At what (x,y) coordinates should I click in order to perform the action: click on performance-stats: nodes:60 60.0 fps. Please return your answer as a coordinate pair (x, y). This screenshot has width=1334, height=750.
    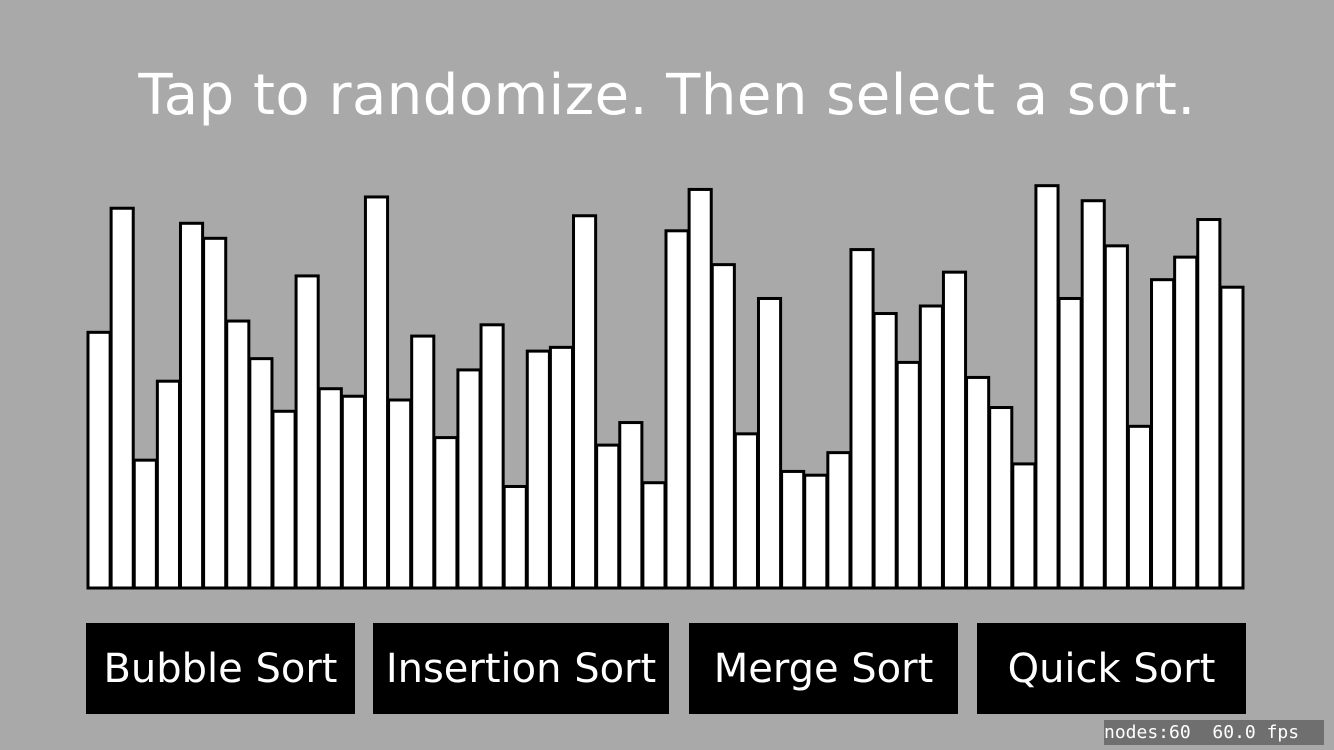
    Looking at the image, I should click on (1214, 732).